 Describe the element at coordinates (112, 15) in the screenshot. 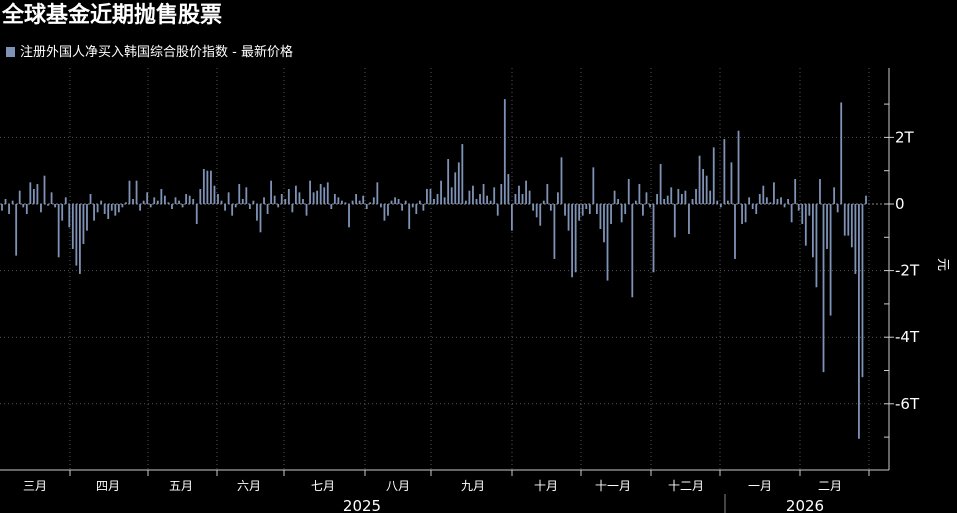

I see `chart-title: 全球基金近期抛售股票` at that location.